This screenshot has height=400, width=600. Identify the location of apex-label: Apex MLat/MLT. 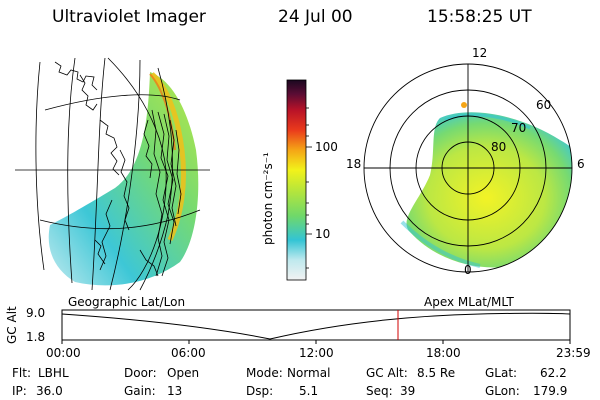
(469, 302).